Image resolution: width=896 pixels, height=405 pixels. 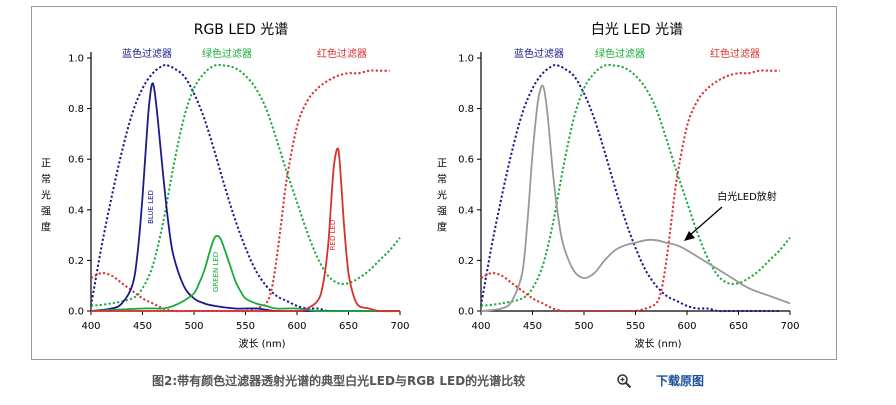 What do you see at coordinates (747, 196) in the screenshot?
I see `annotation-white-led: 白光LED放射` at bounding box center [747, 196].